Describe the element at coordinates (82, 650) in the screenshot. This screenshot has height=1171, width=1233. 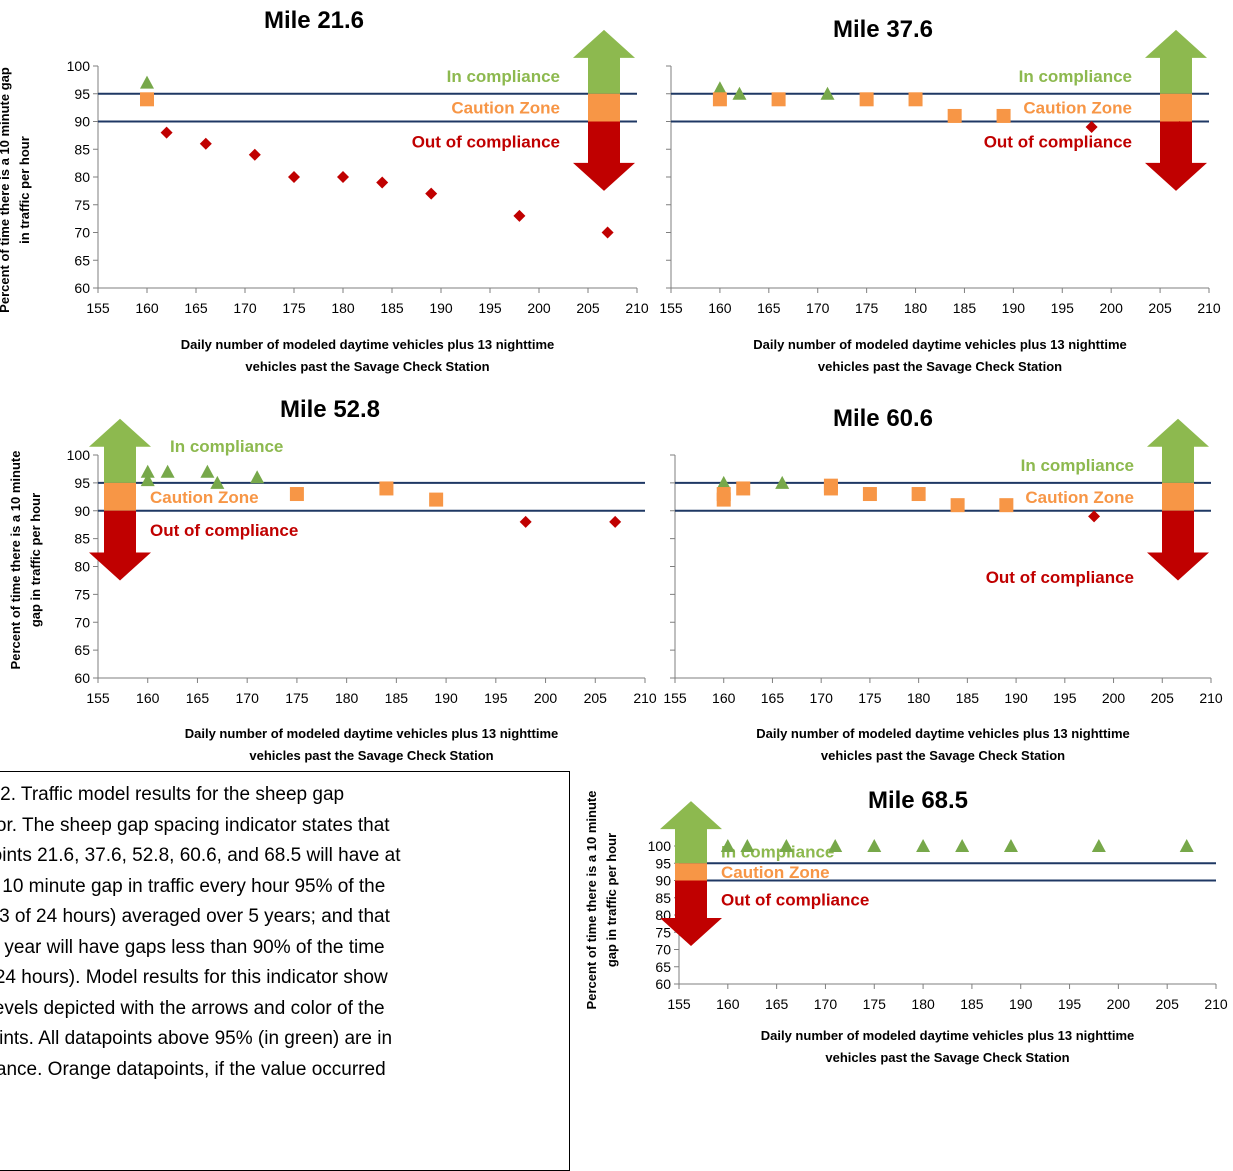
I see `y-tick-label: 65` at that location.